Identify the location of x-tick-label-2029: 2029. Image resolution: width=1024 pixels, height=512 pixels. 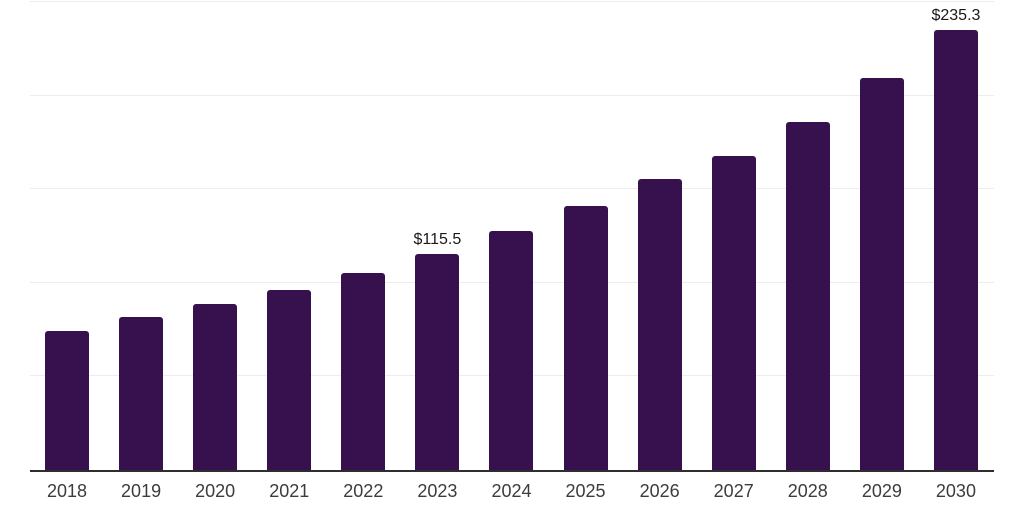
(881, 491).